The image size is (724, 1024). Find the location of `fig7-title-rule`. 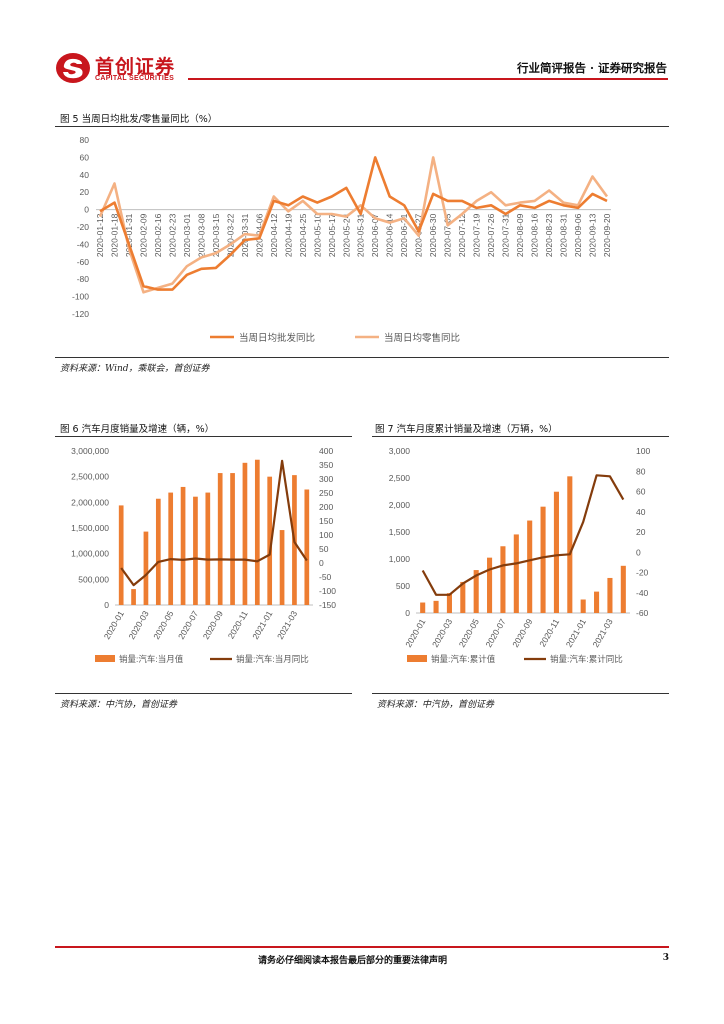

fig7-title-rule is located at coordinates (520, 436).